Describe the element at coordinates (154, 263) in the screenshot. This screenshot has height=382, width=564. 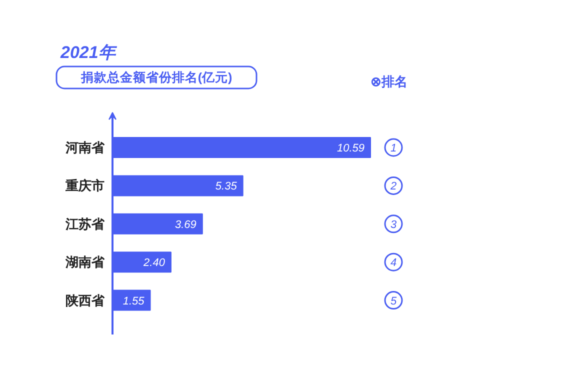
I see `data-label: 2.40` at that location.